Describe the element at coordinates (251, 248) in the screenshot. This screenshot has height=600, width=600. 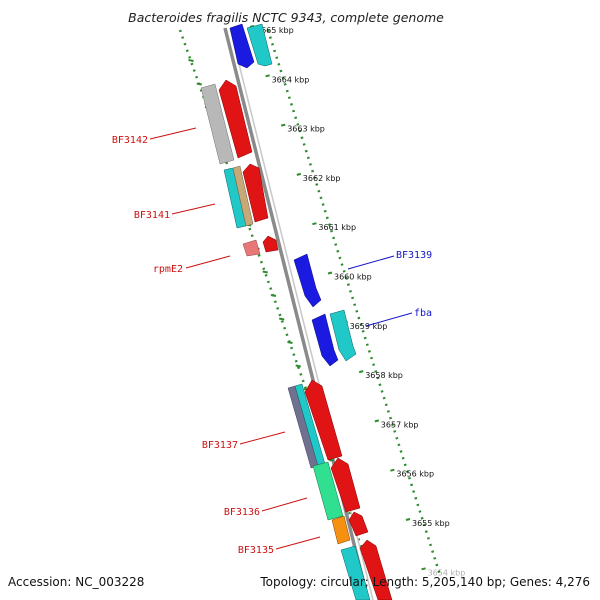
I see `gene-block-pink` at that location.